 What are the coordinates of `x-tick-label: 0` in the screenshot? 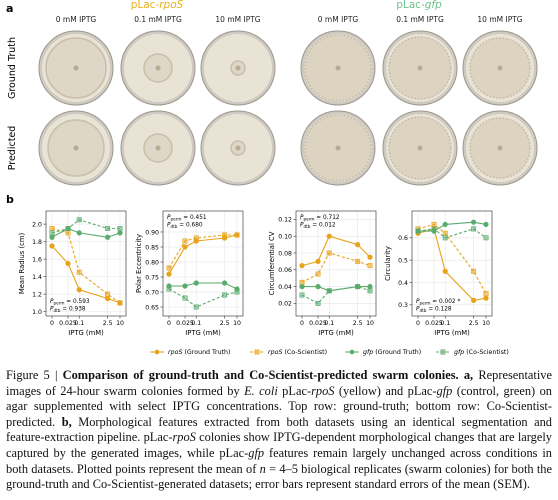 It's located at (418, 323).